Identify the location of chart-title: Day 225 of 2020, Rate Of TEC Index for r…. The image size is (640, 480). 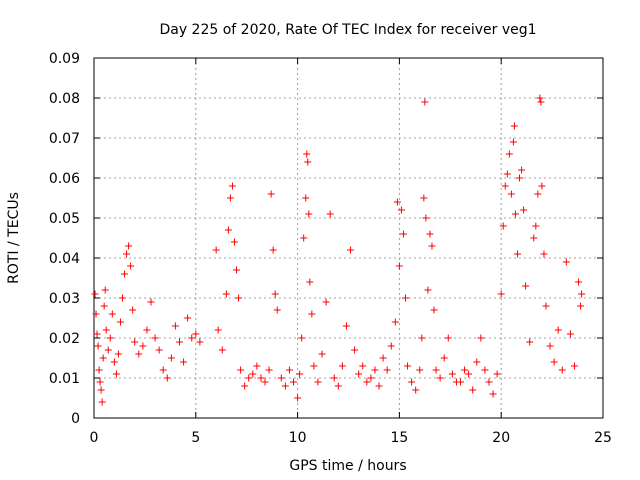
(347, 30).